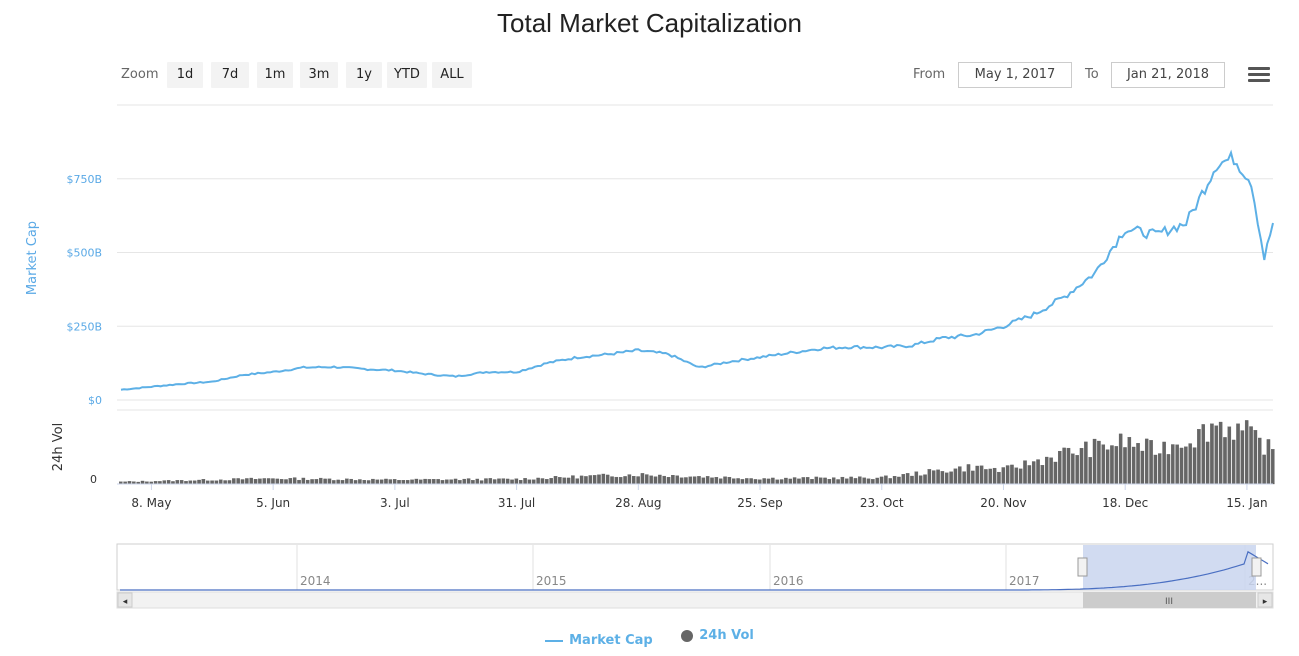  Describe the element at coordinates (695, 600) in the screenshot. I see `navigator-scrollbar-track` at that location.